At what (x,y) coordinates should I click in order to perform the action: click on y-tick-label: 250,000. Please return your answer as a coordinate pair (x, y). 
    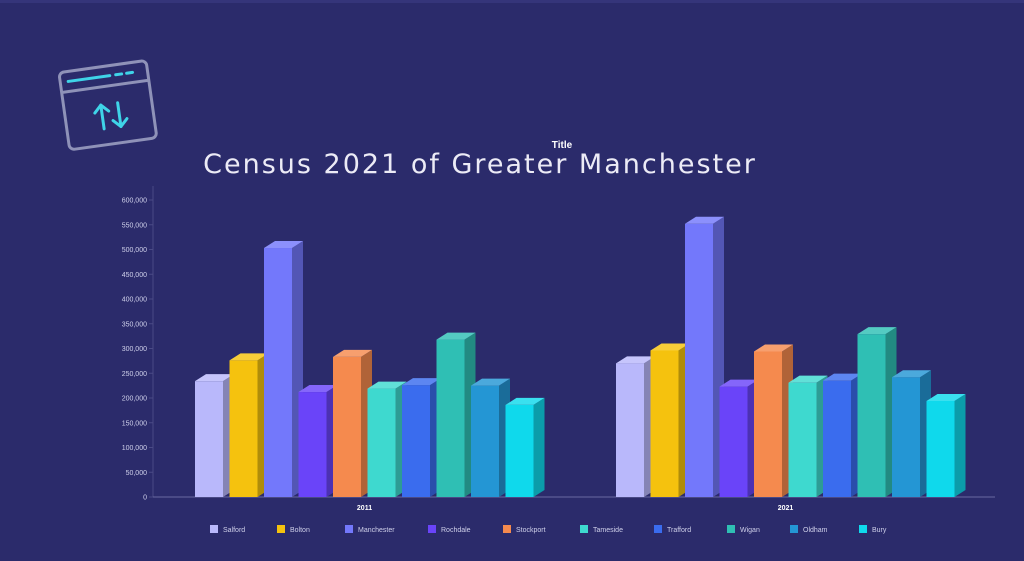
    Looking at the image, I should click on (134, 374).